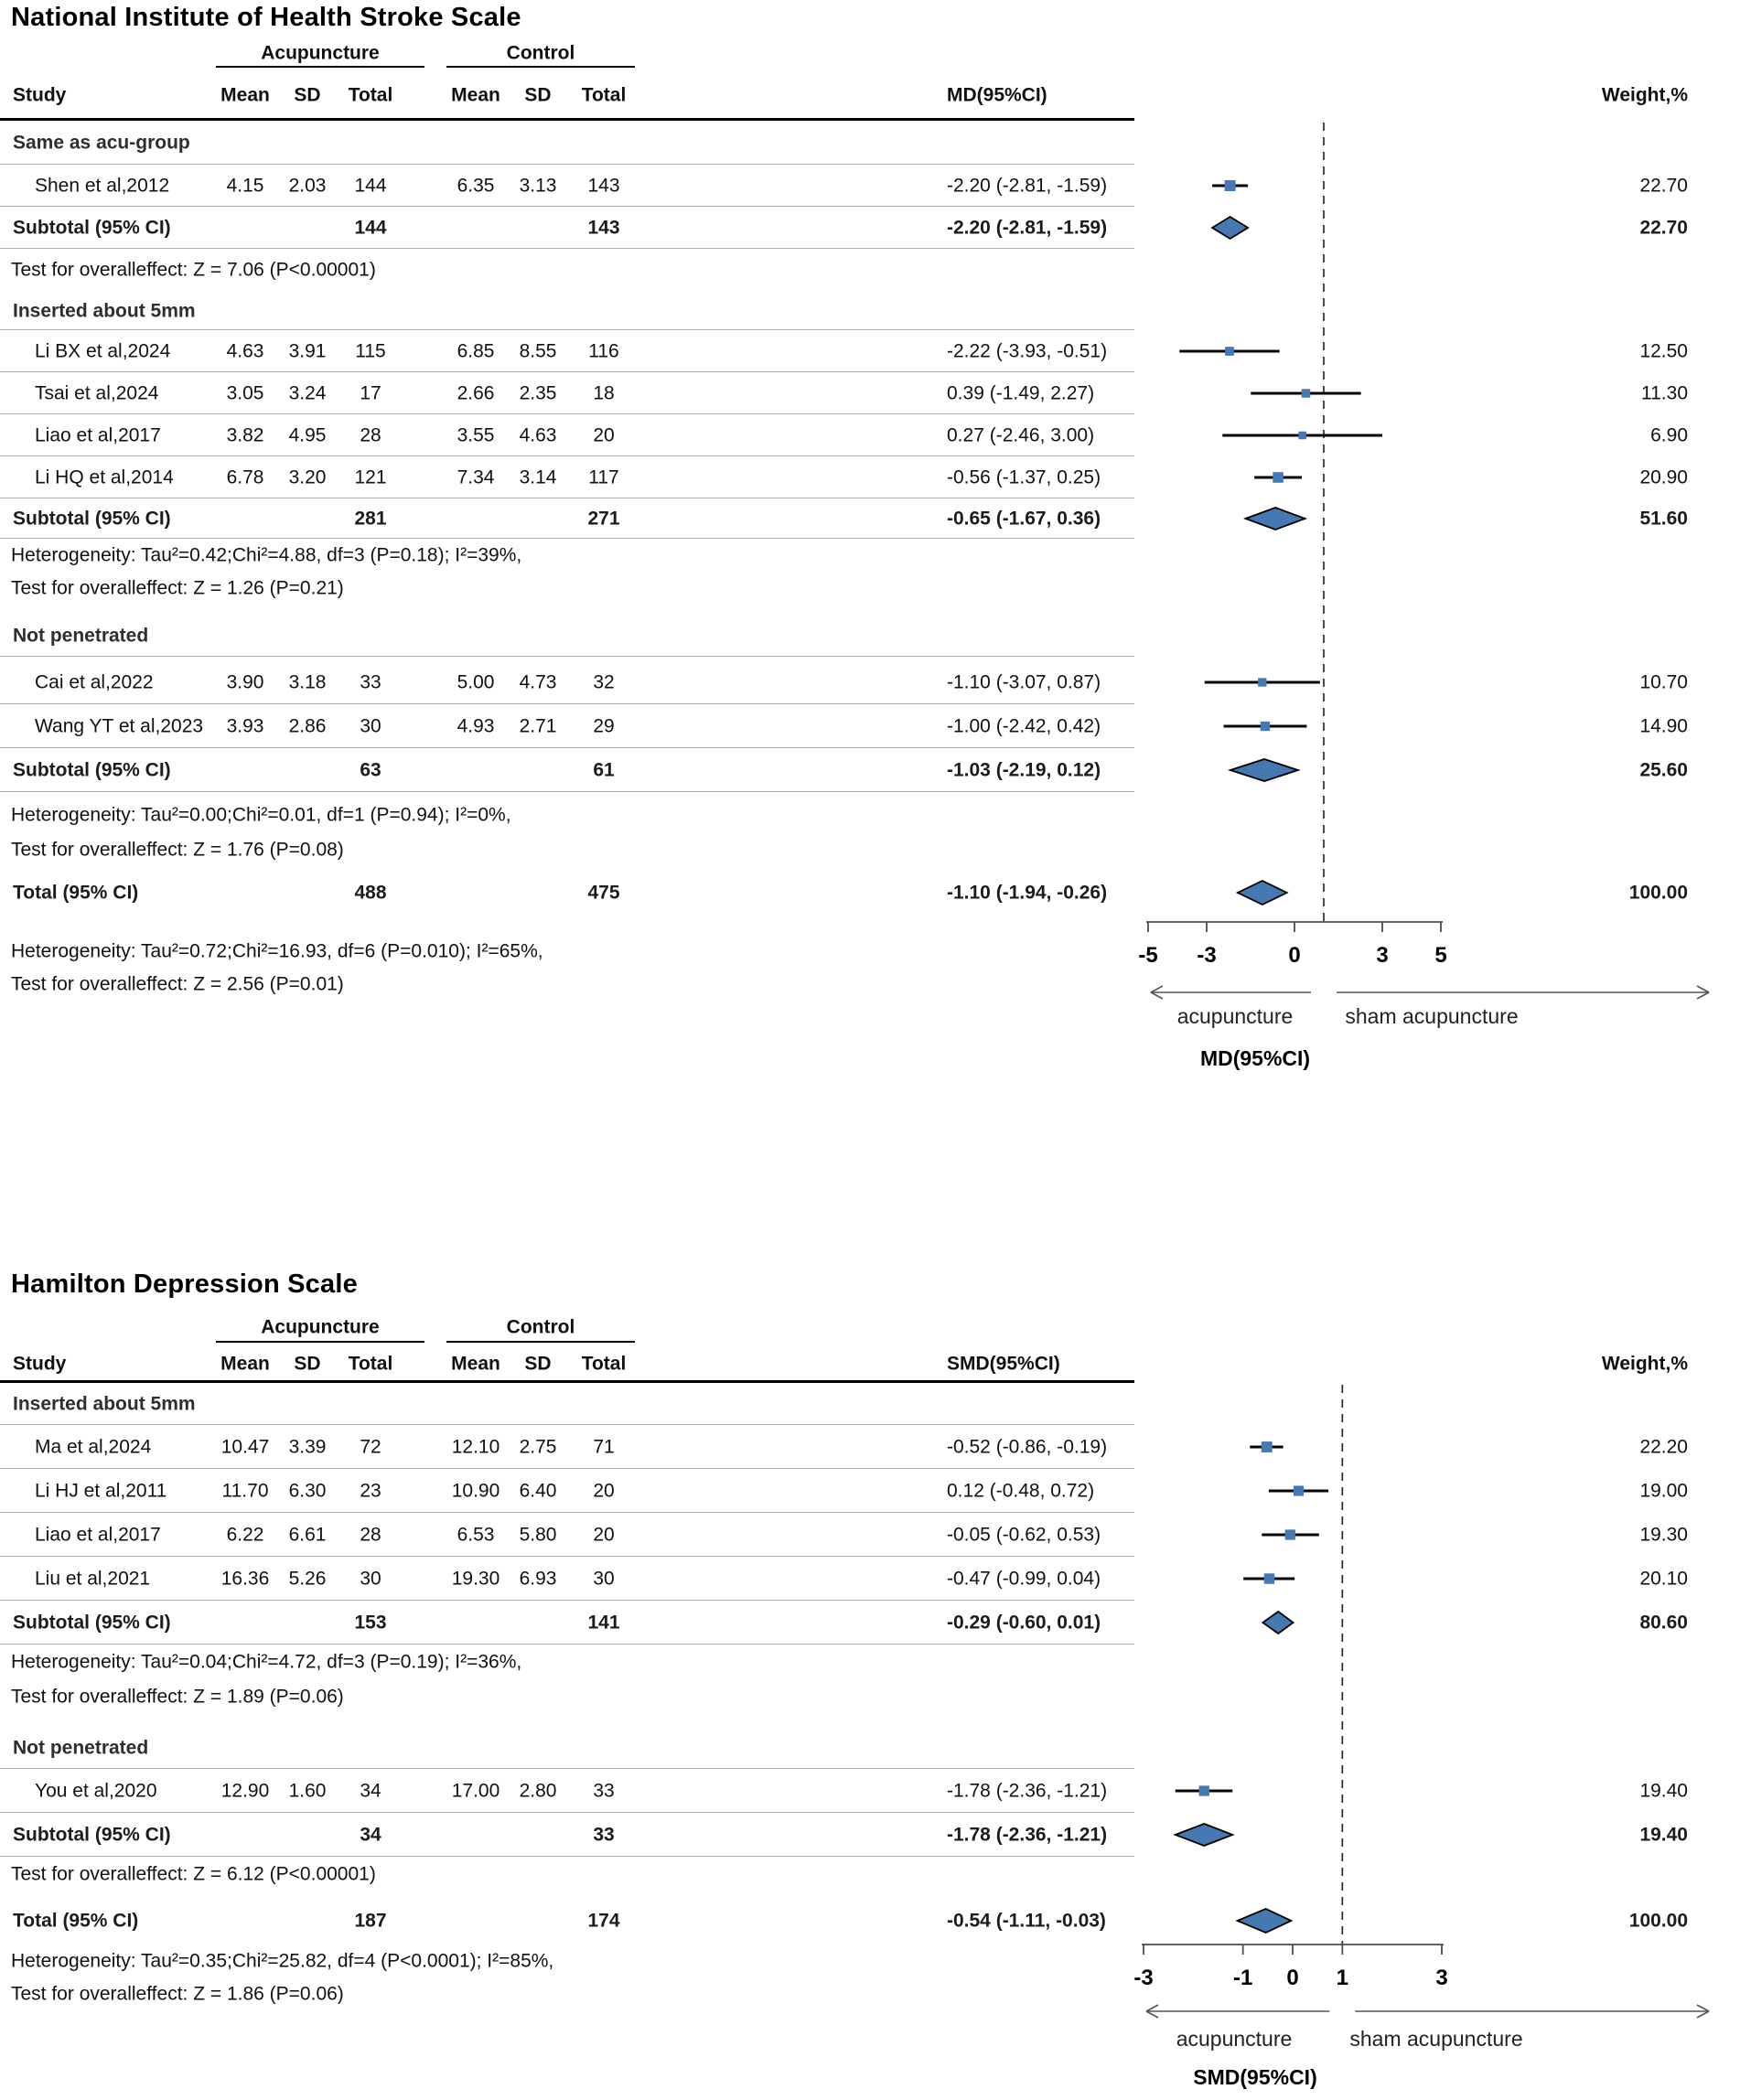  What do you see at coordinates (475, 682) in the screenshot?
I see `ctrl-mean: 5.00` at bounding box center [475, 682].